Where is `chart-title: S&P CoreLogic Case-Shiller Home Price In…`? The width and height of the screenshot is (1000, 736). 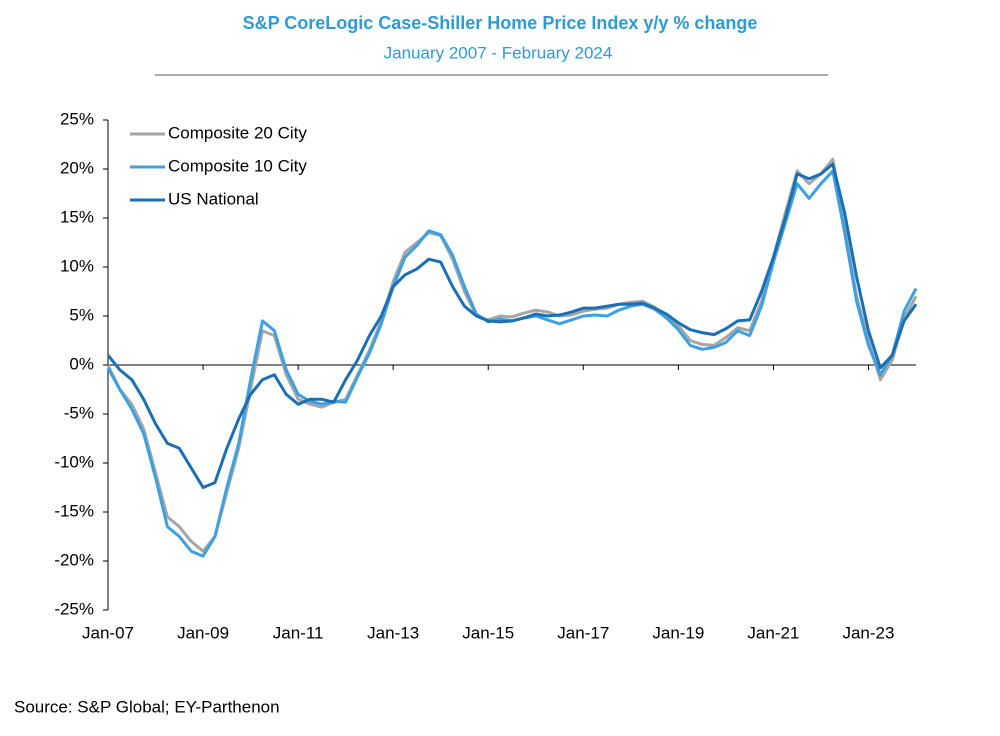 chart-title: S&P CoreLogic Case-Shiller Home Price In… is located at coordinates (500, 23).